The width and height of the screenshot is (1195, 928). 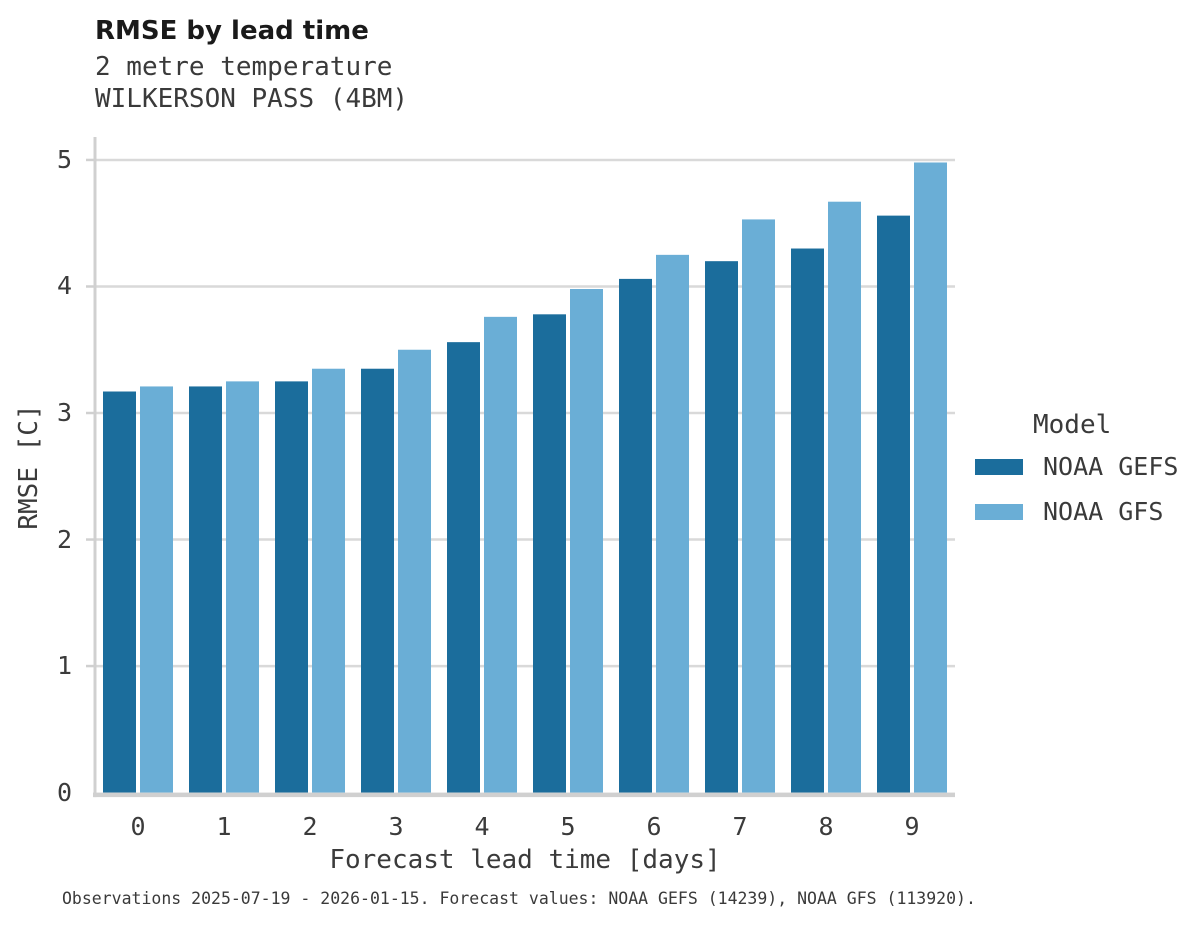 I want to click on legend-label-gefs: NOAA GEFS, so click(x=1111, y=466).